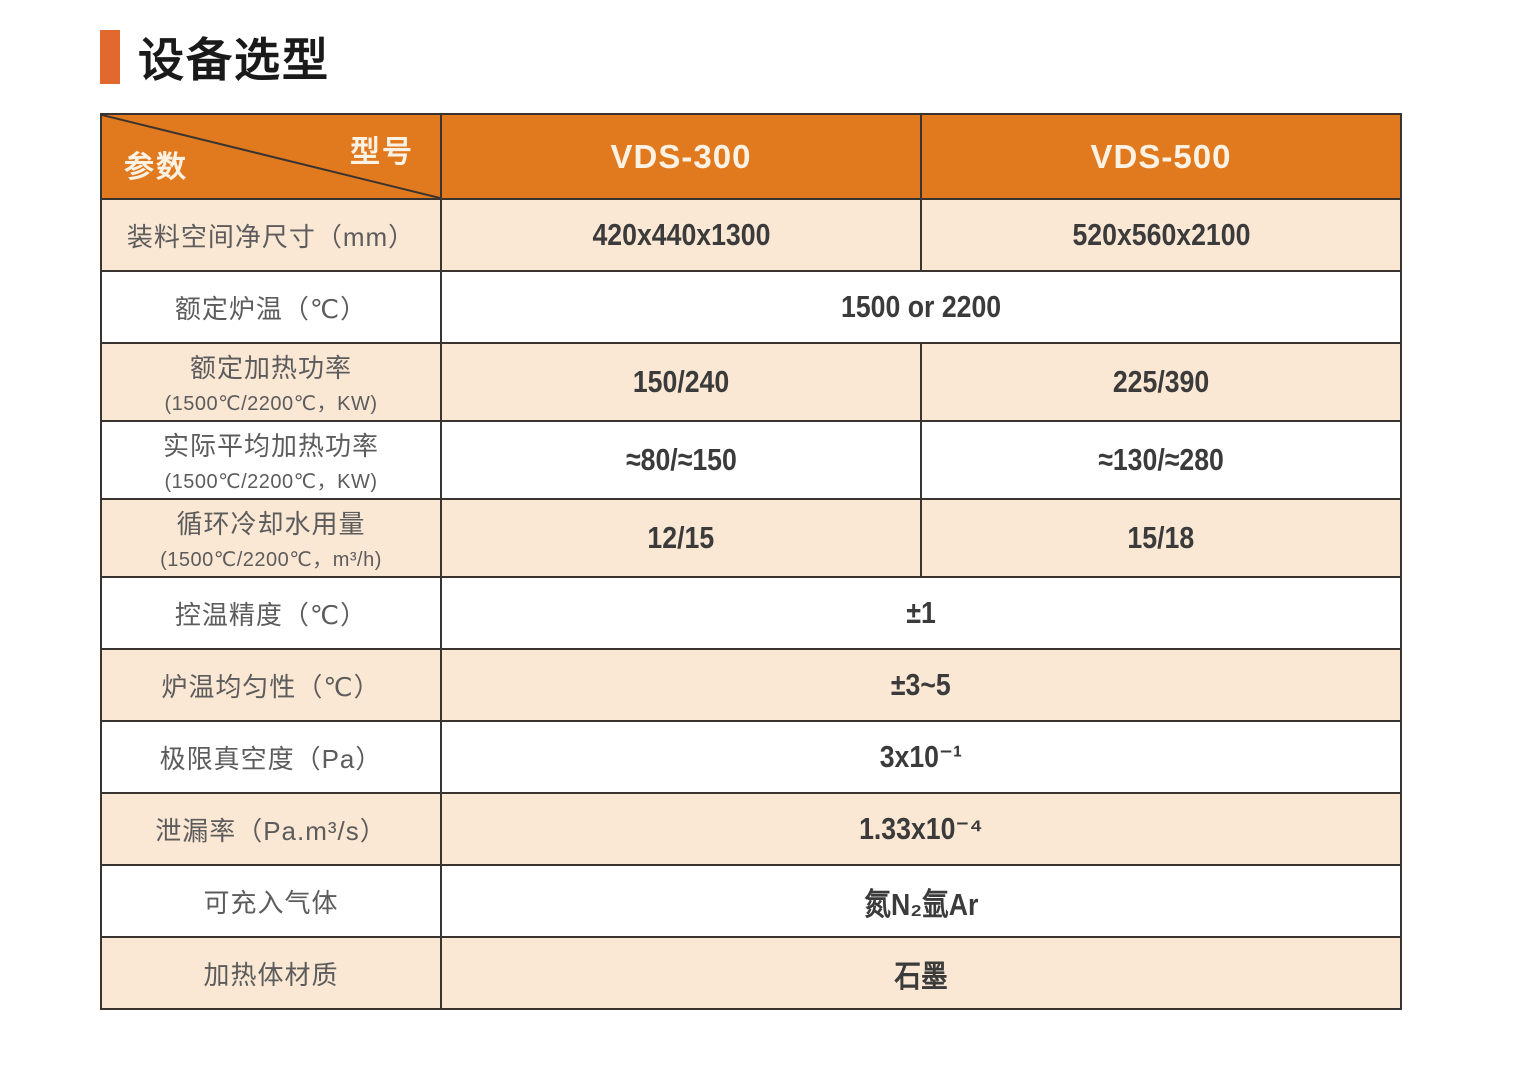 This screenshot has width=1520, height=1080. I want to click on table-row-leak-rate: 泄漏率（Pa.m³/s） 1.33x10⁻⁴, so click(751, 829).